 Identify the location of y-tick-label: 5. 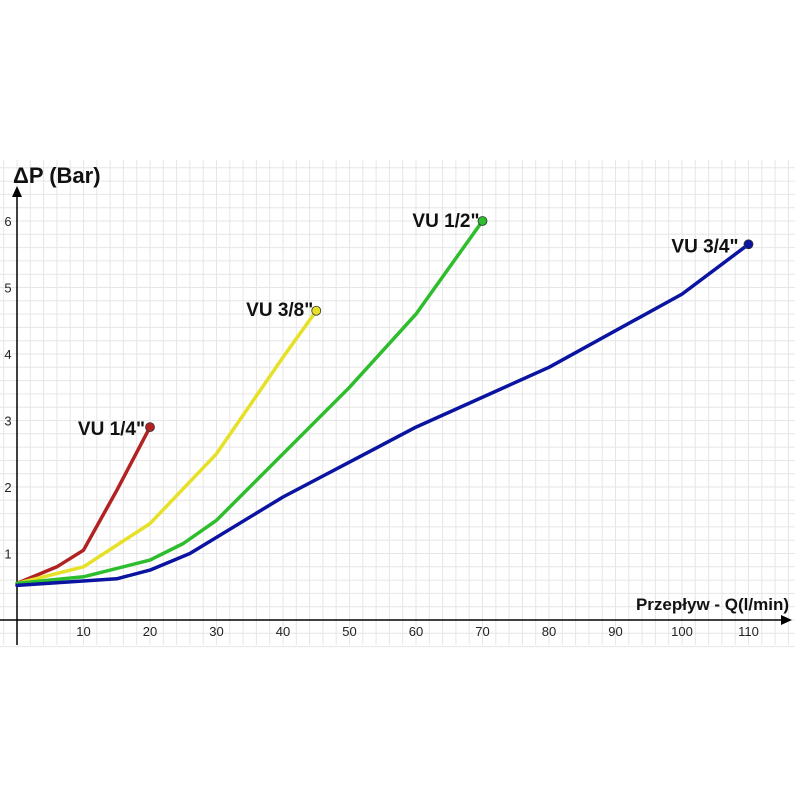
(7, 288).